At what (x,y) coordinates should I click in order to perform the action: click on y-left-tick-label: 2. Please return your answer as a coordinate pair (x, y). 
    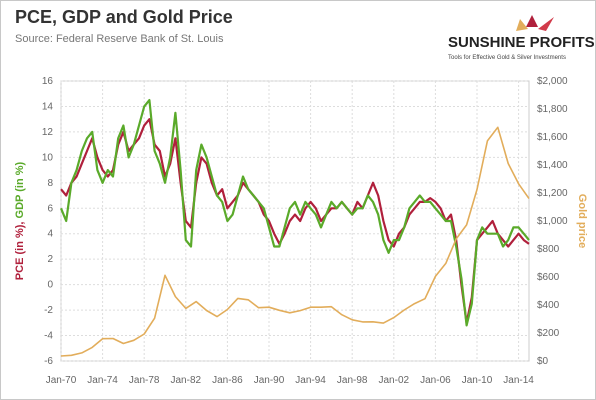
    Looking at the image, I should click on (50, 259).